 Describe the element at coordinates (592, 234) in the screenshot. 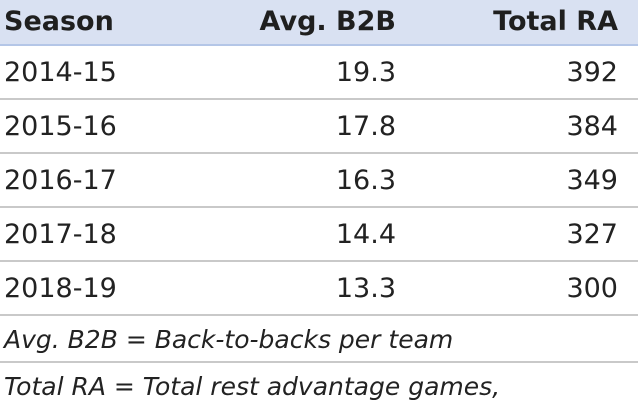

I see `cell-total-ra: 327` at that location.